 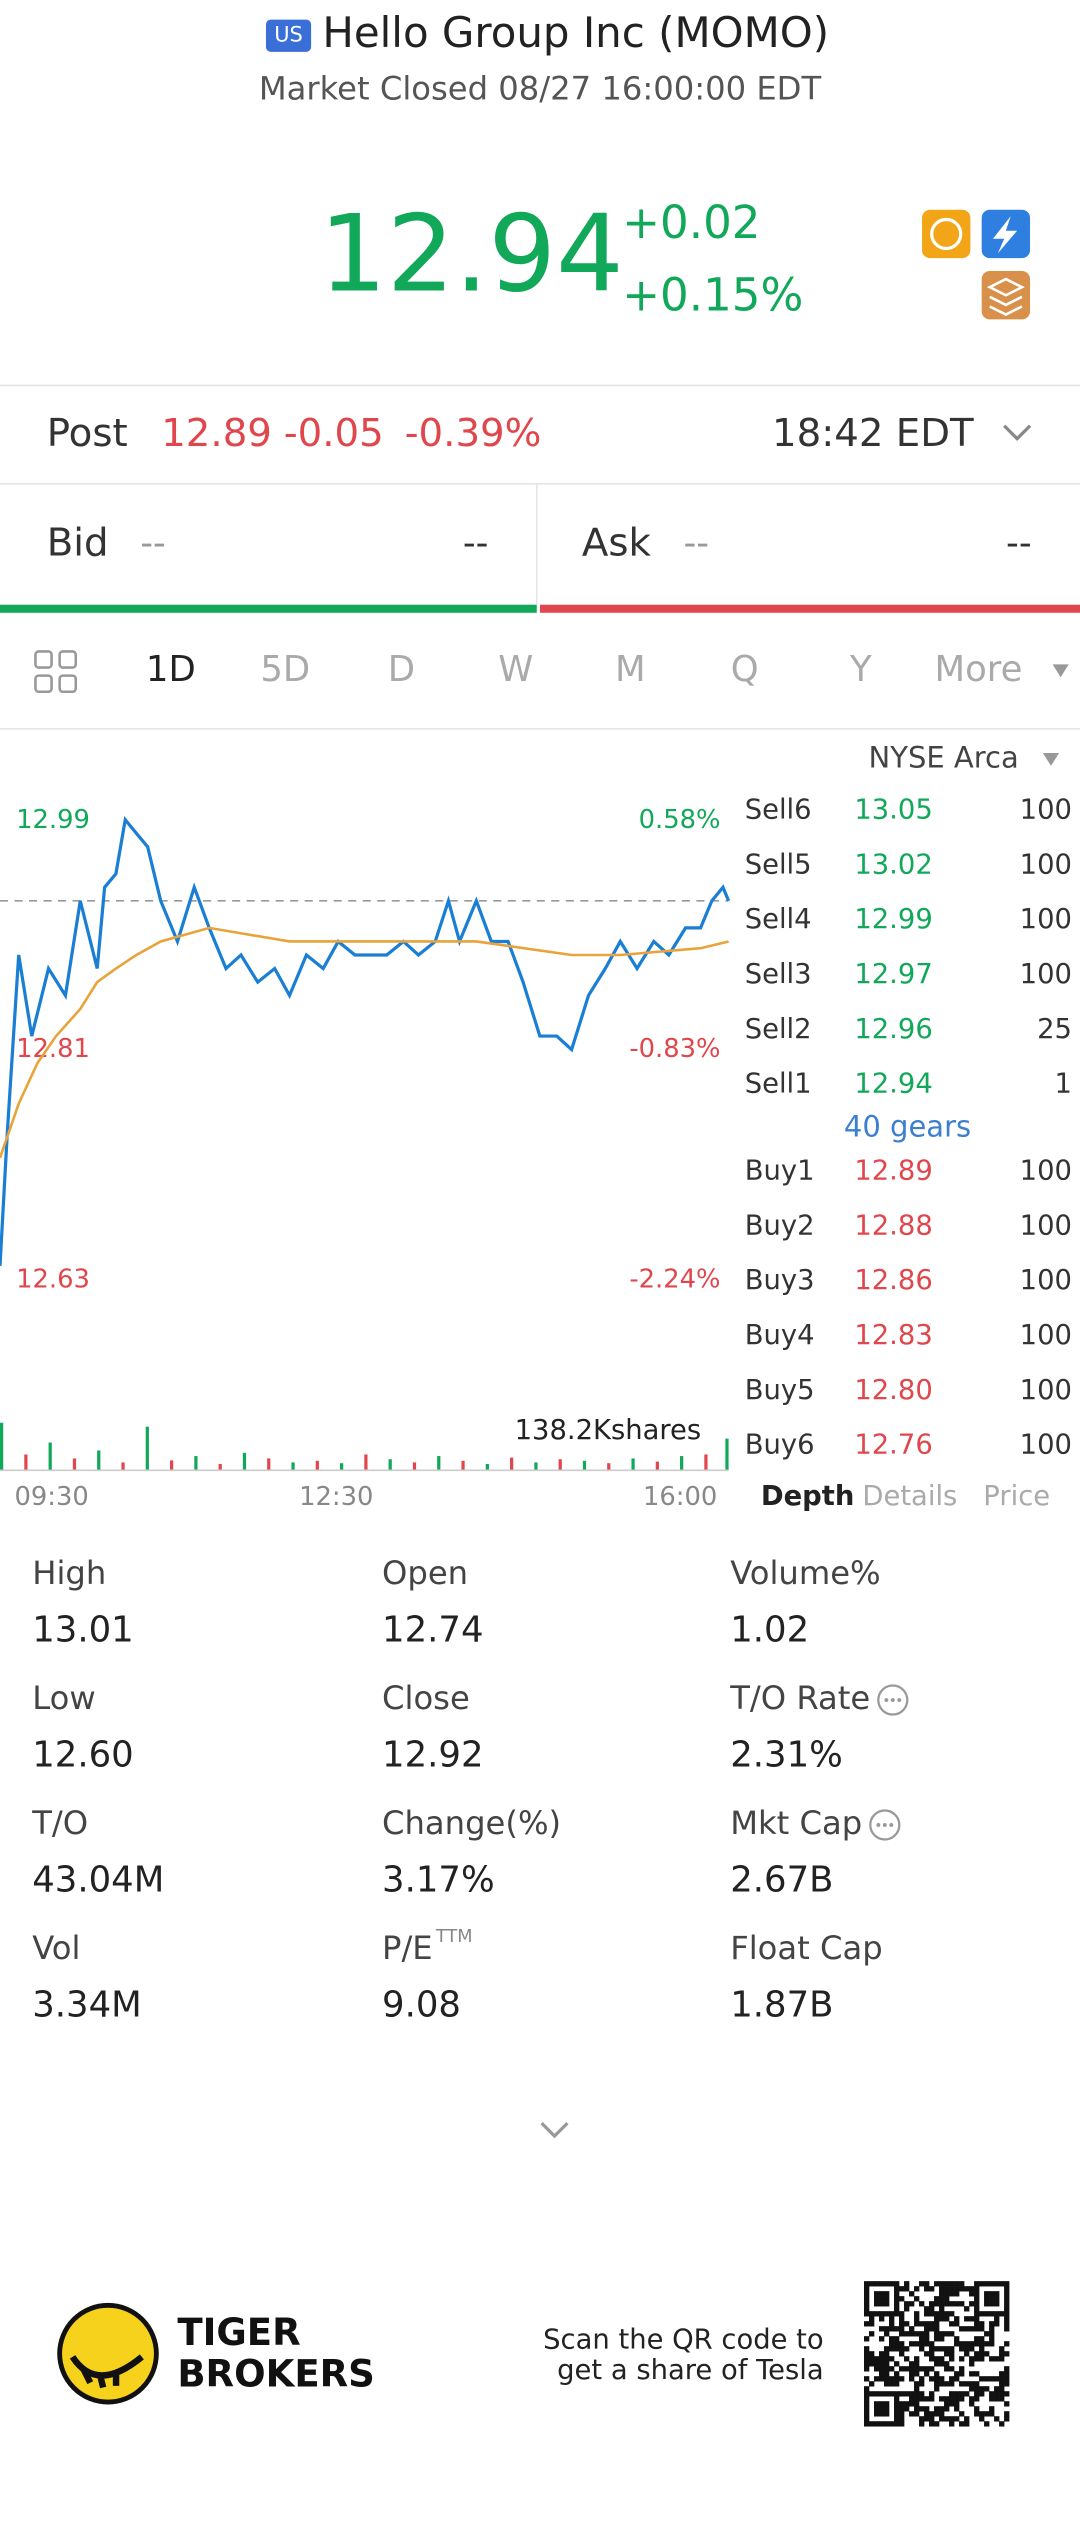 I want to click on qr-code, so click(x=937, y=2354).